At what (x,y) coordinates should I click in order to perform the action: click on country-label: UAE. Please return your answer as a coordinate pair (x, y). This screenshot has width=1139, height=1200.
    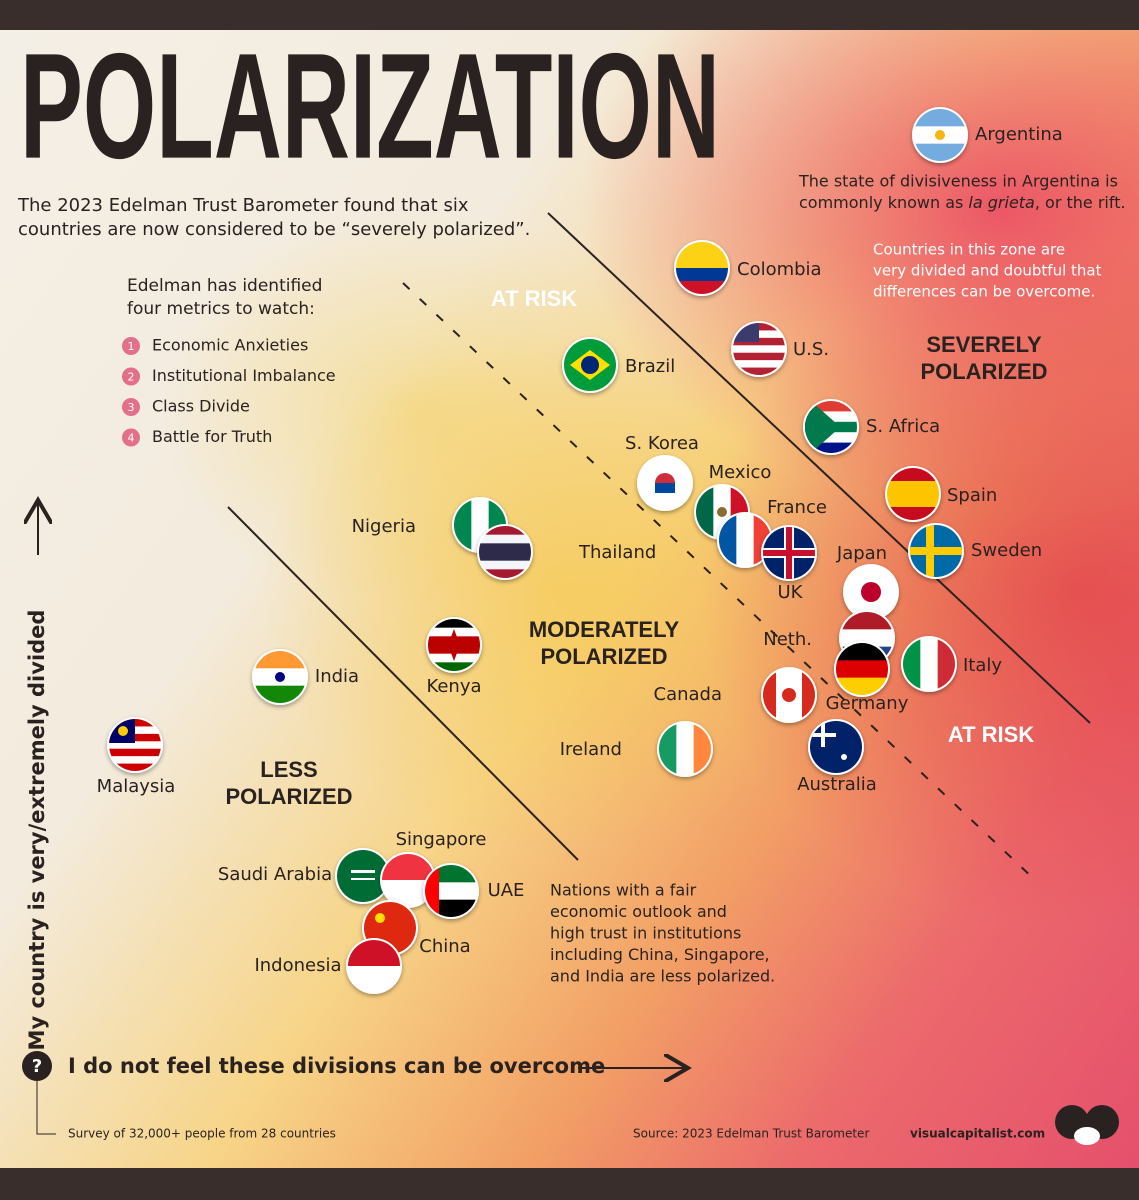
    Looking at the image, I should click on (506, 890).